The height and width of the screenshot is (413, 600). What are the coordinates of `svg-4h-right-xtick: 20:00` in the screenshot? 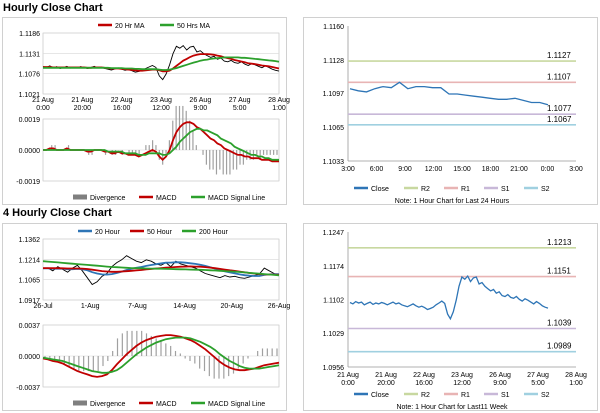 It's located at (386, 383).